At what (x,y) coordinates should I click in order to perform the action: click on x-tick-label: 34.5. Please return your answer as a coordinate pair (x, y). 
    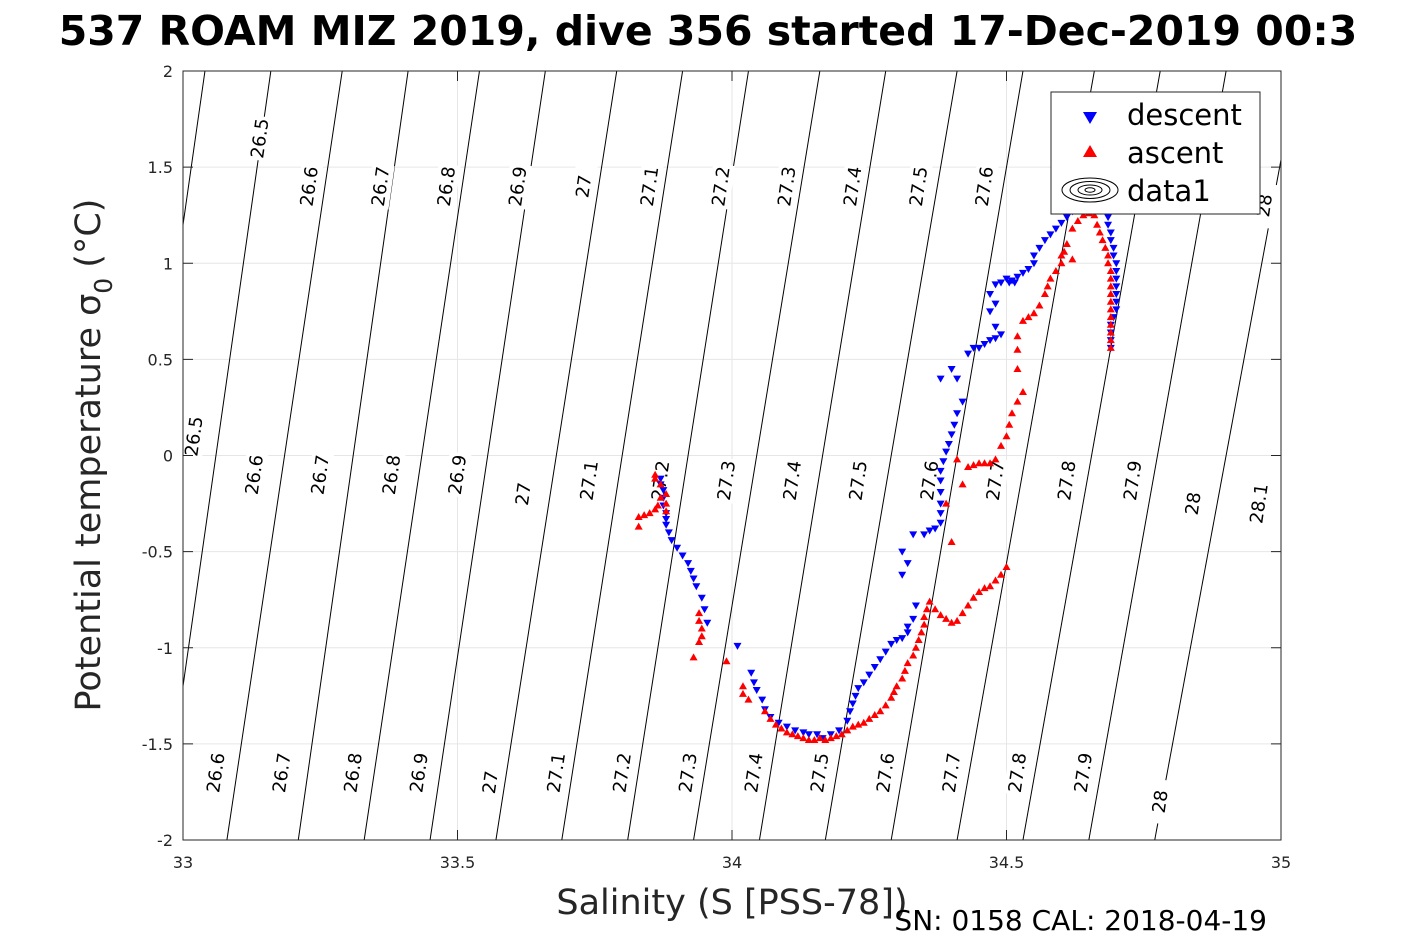
    Looking at the image, I should click on (1007, 862).